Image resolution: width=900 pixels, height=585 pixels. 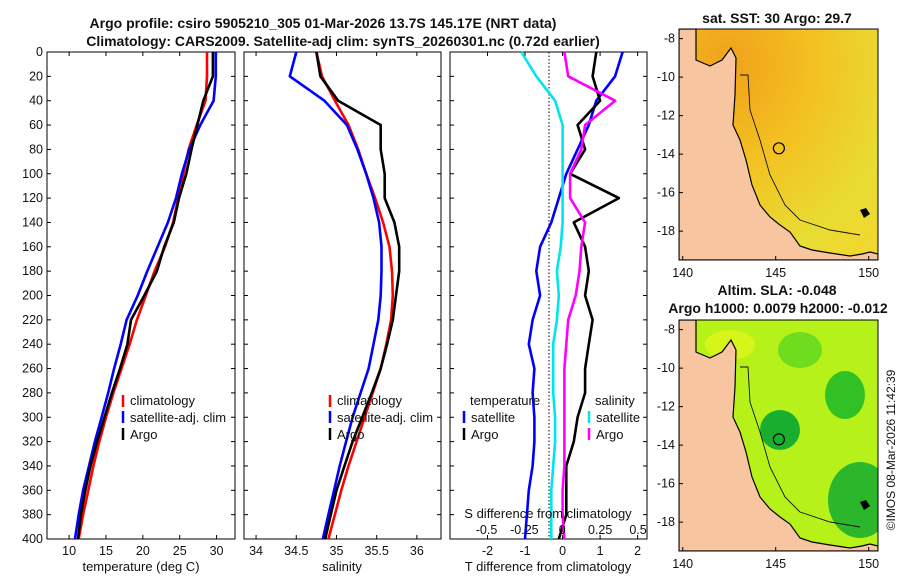 I want to click on sst-reef-contour, so click(x=800, y=155).